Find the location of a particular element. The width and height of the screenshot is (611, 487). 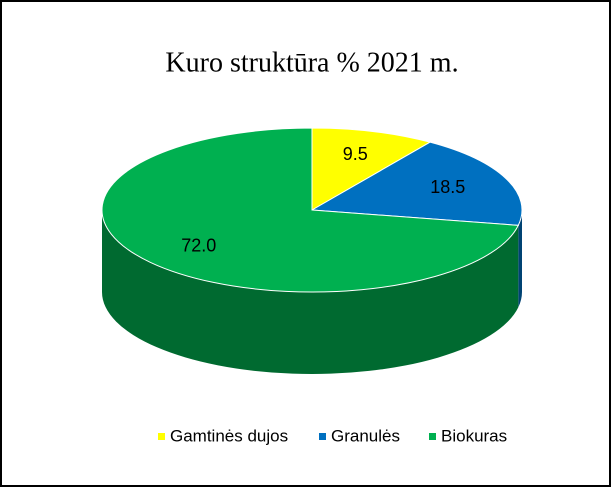

data-label: 9.5 is located at coordinates (355, 154).